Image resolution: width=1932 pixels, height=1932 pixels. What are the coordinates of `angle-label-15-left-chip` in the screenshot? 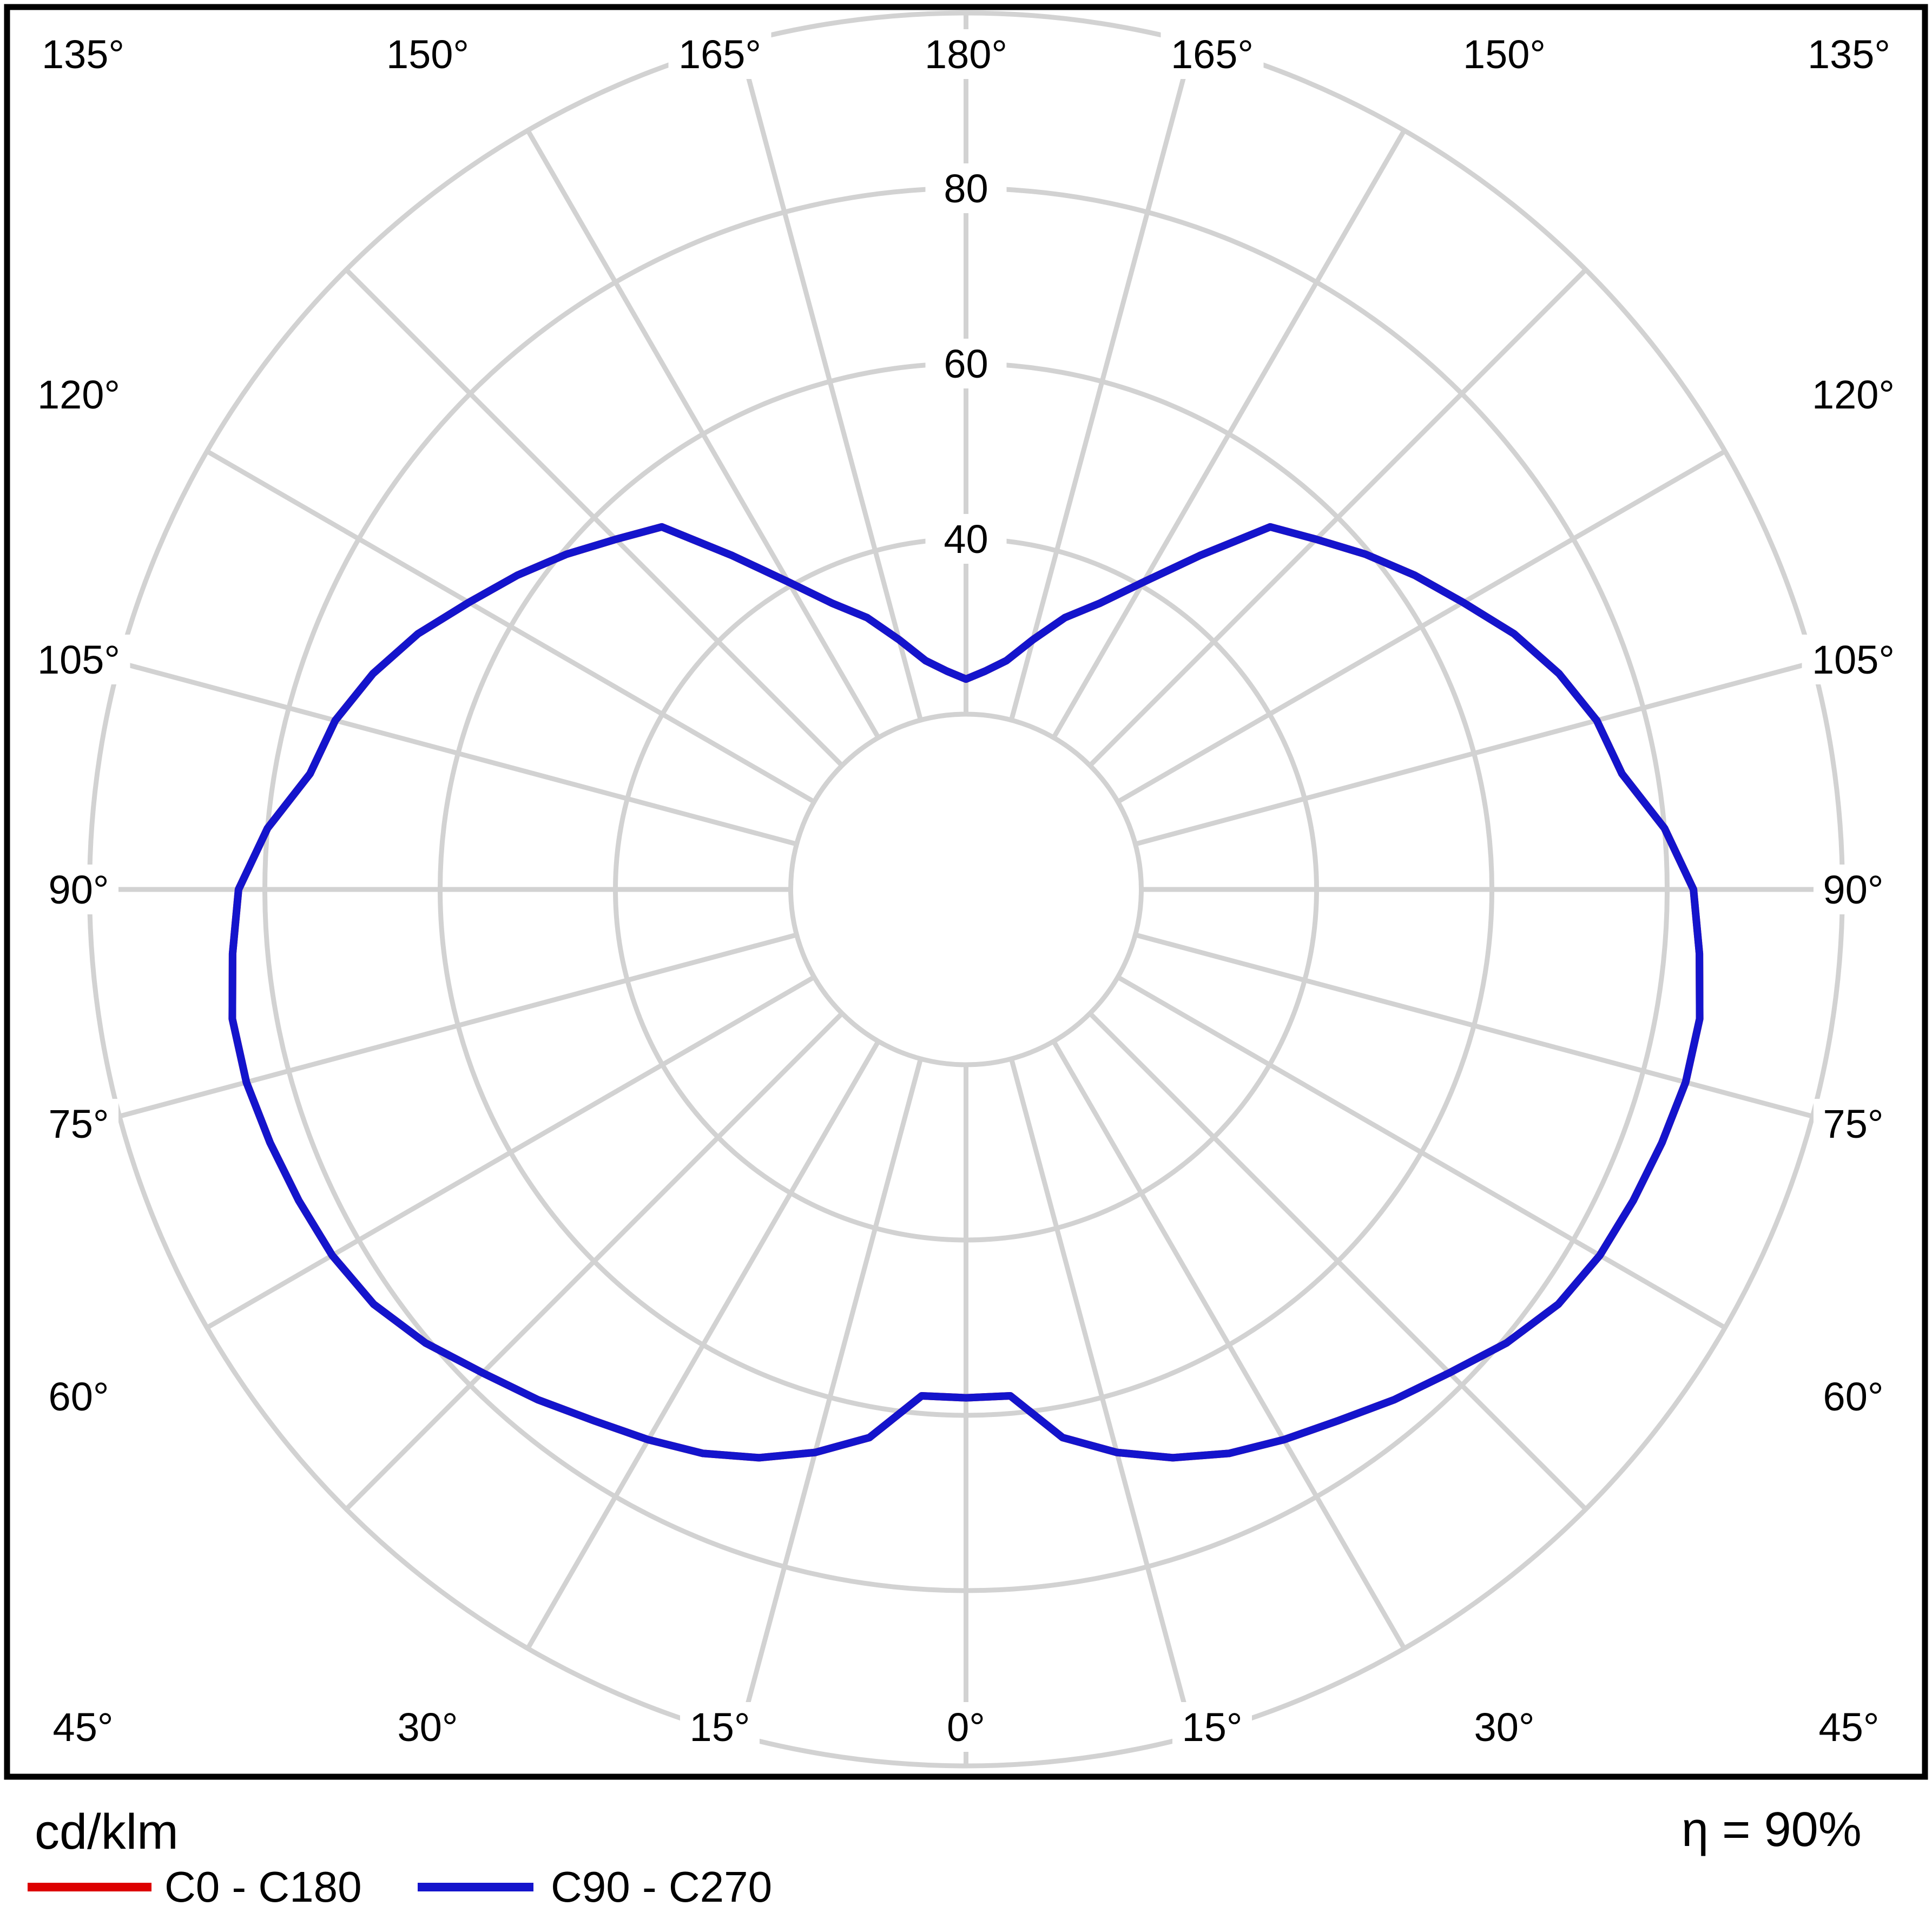 It's located at (720, 1727).